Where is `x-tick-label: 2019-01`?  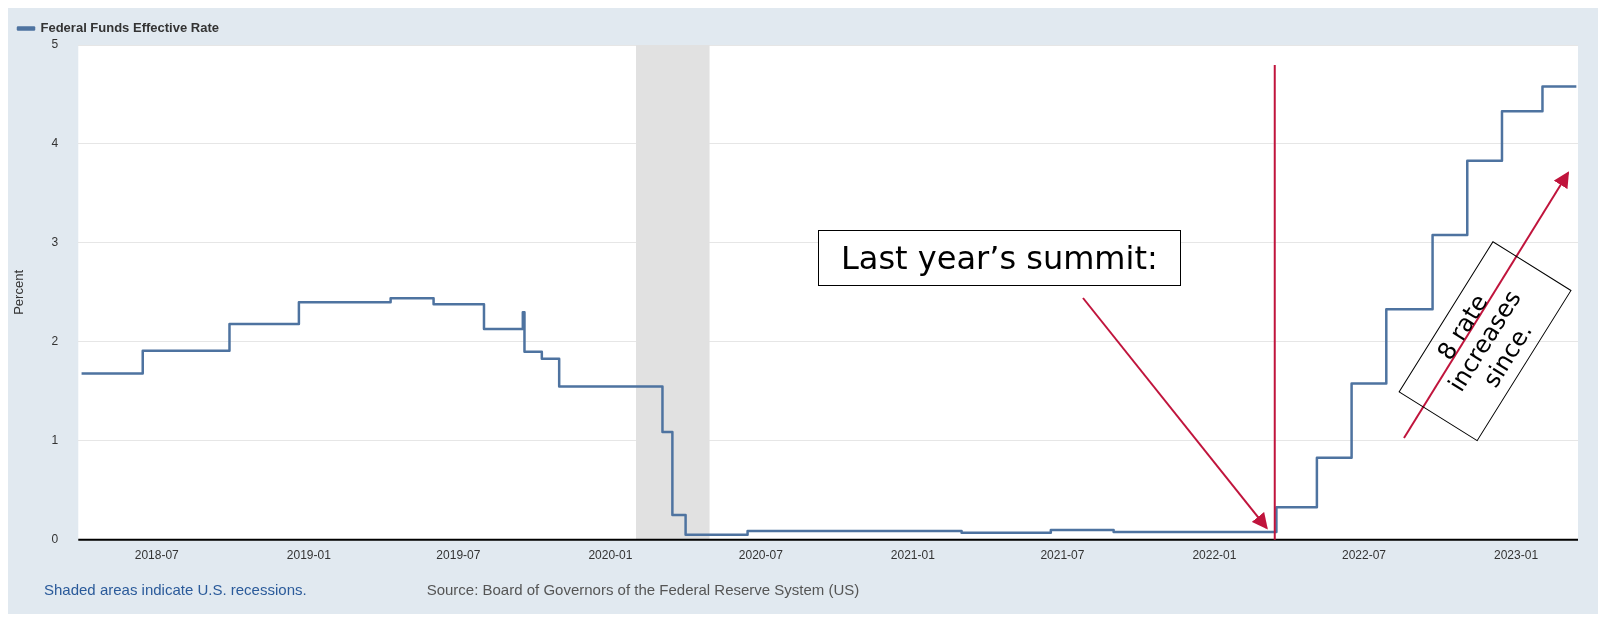 x-tick-label: 2019-01 is located at coordinates (309, 555).